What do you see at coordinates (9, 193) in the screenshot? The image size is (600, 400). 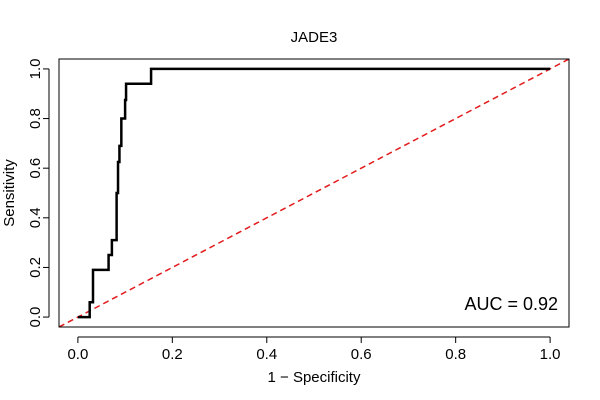 I see `y-axis-label: Sensitivity` at bounding box center [9, 193].